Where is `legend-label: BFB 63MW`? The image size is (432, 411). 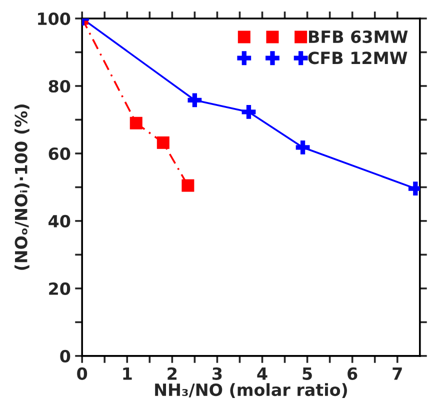 legend-label: BFB 63MW is located at coordinates (358, 37).